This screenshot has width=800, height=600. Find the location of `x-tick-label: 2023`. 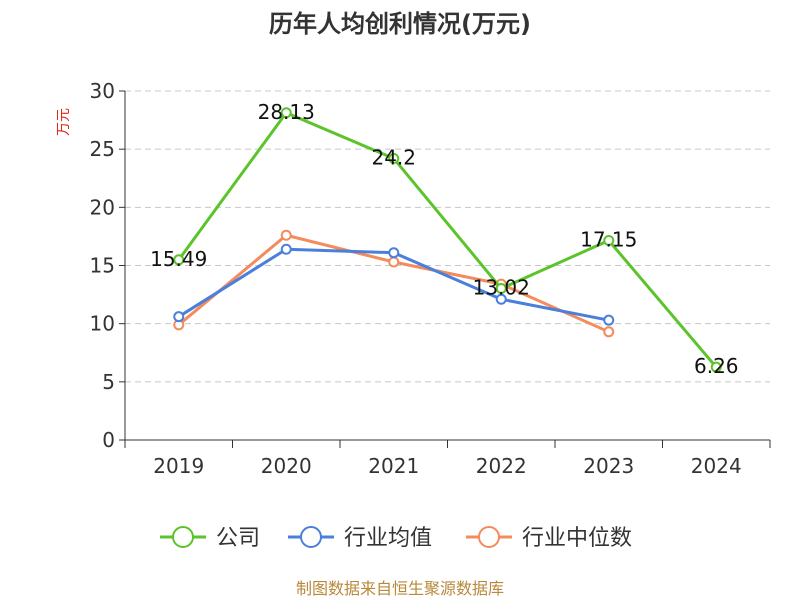

x-tick-label: 2023 is located at coordinates (608, 466).